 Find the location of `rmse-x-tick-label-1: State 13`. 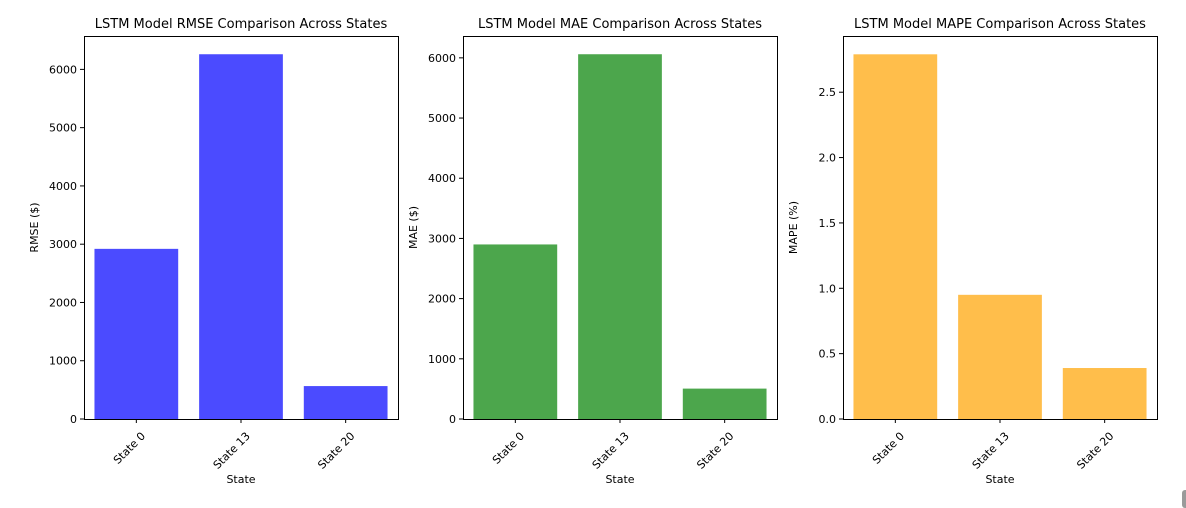

rmse-x-tick-label-1: State 13 is located at coordinates (232, 451).